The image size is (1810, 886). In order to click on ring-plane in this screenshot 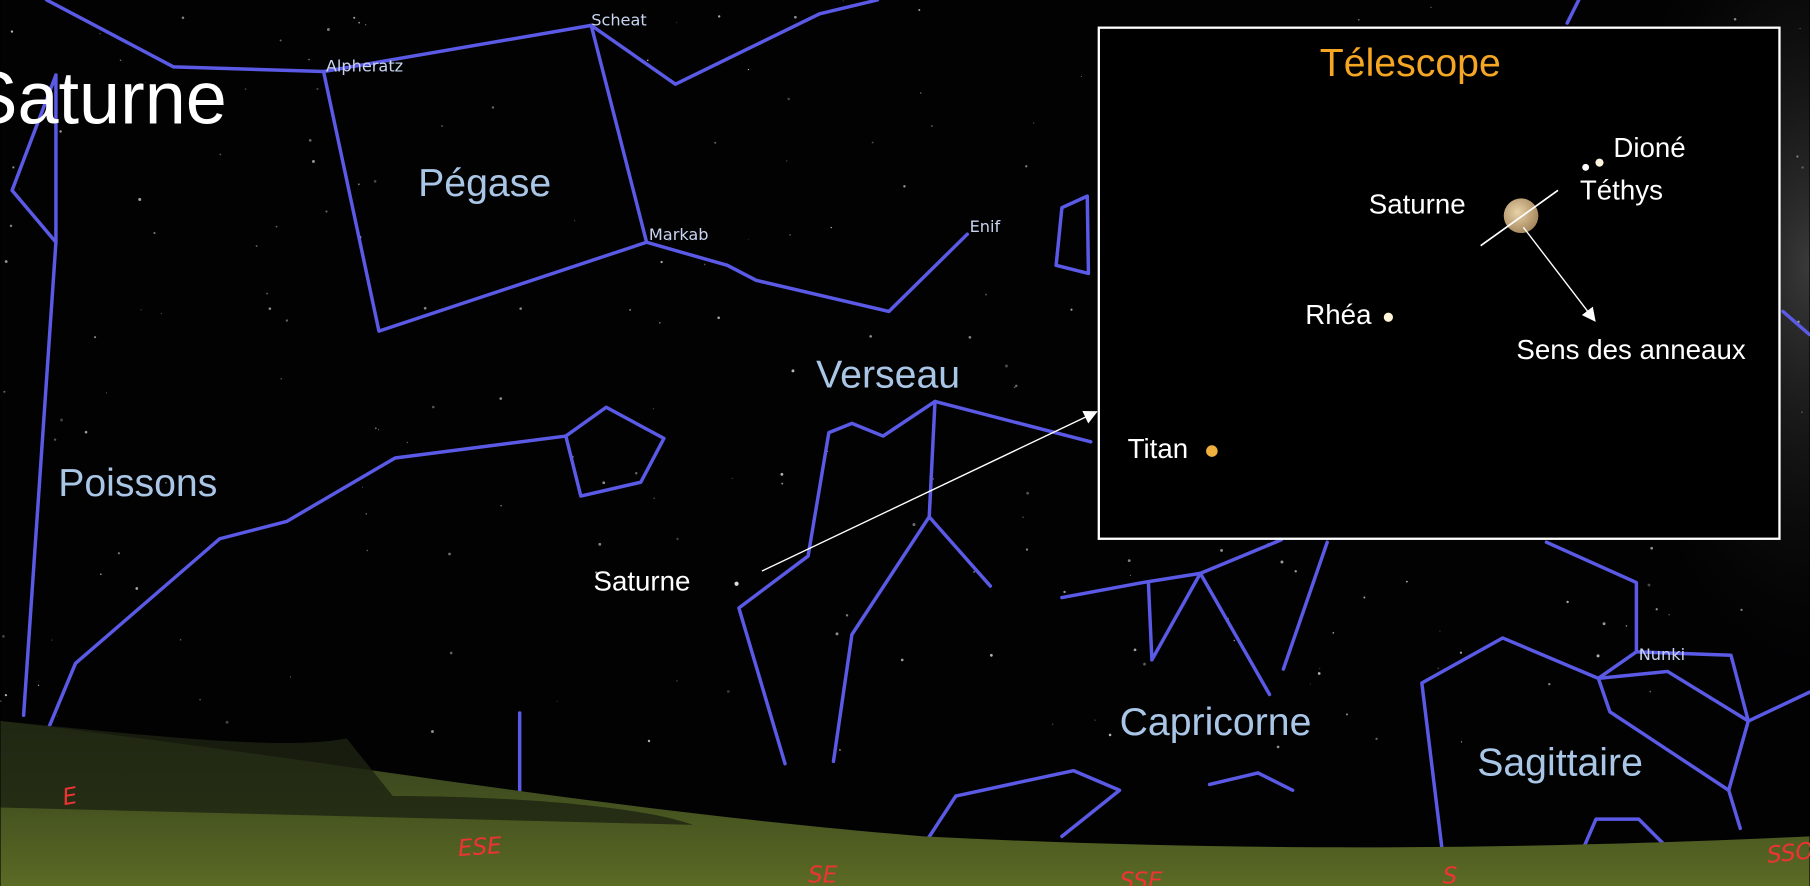, I will do `click(1519, 218)`.